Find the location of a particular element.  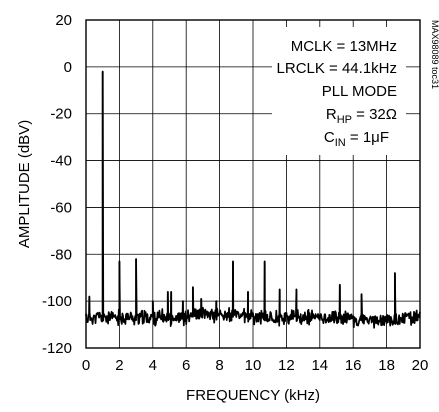

annotation-mclk: MCLK = 13MHz is located at coordinates (344, 46).